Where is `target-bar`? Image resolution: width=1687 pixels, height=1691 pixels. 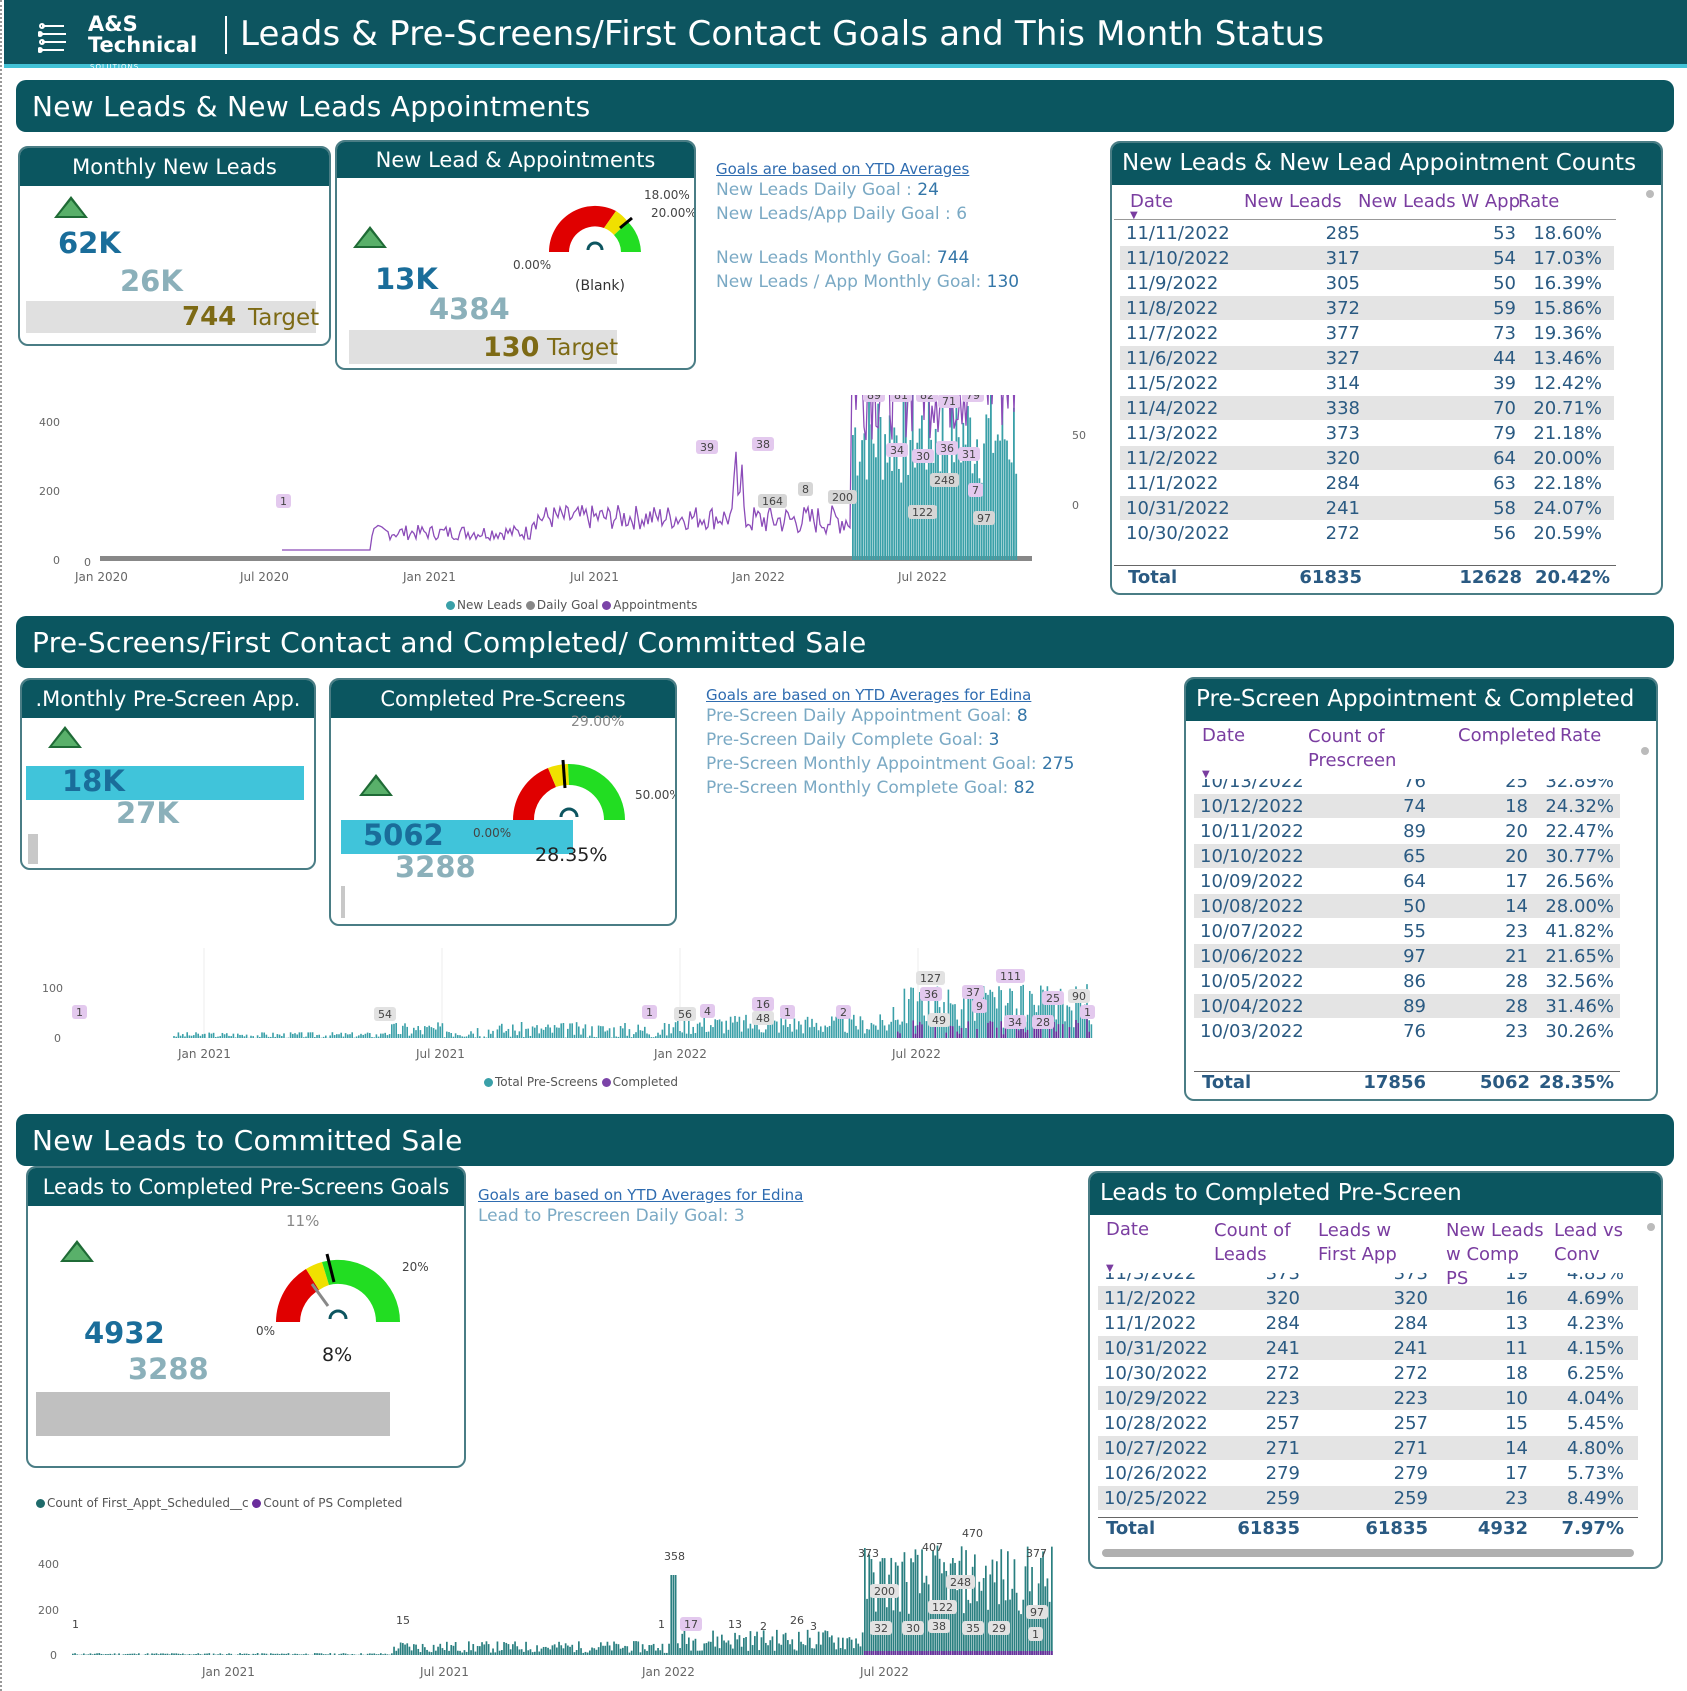 target-bar is located at coordinates (33, 849).